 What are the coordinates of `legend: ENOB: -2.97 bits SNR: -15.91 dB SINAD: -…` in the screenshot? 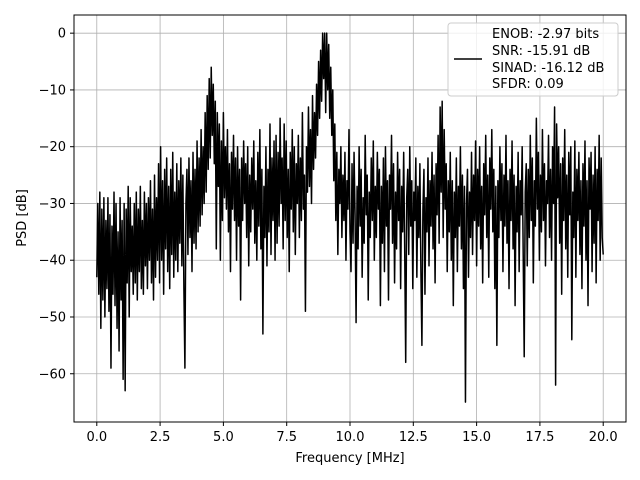 It's located at (533, 59).